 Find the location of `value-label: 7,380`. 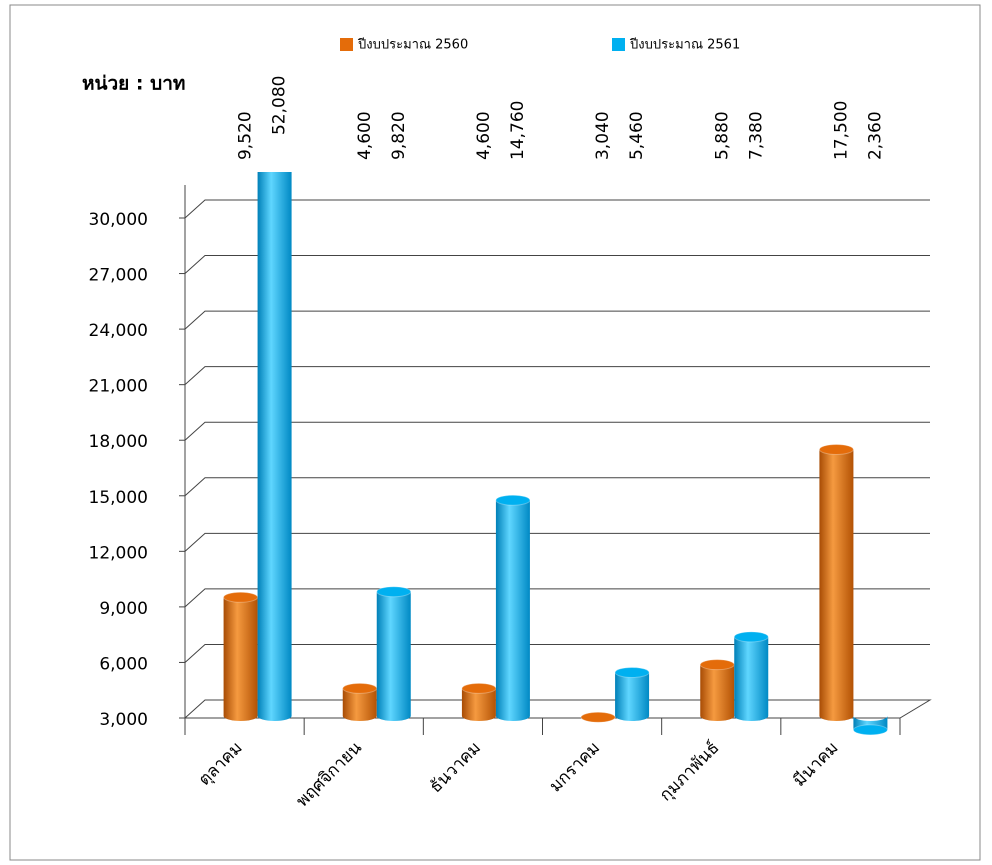

value-label: 7,380 is located at coordinates (756, 135).